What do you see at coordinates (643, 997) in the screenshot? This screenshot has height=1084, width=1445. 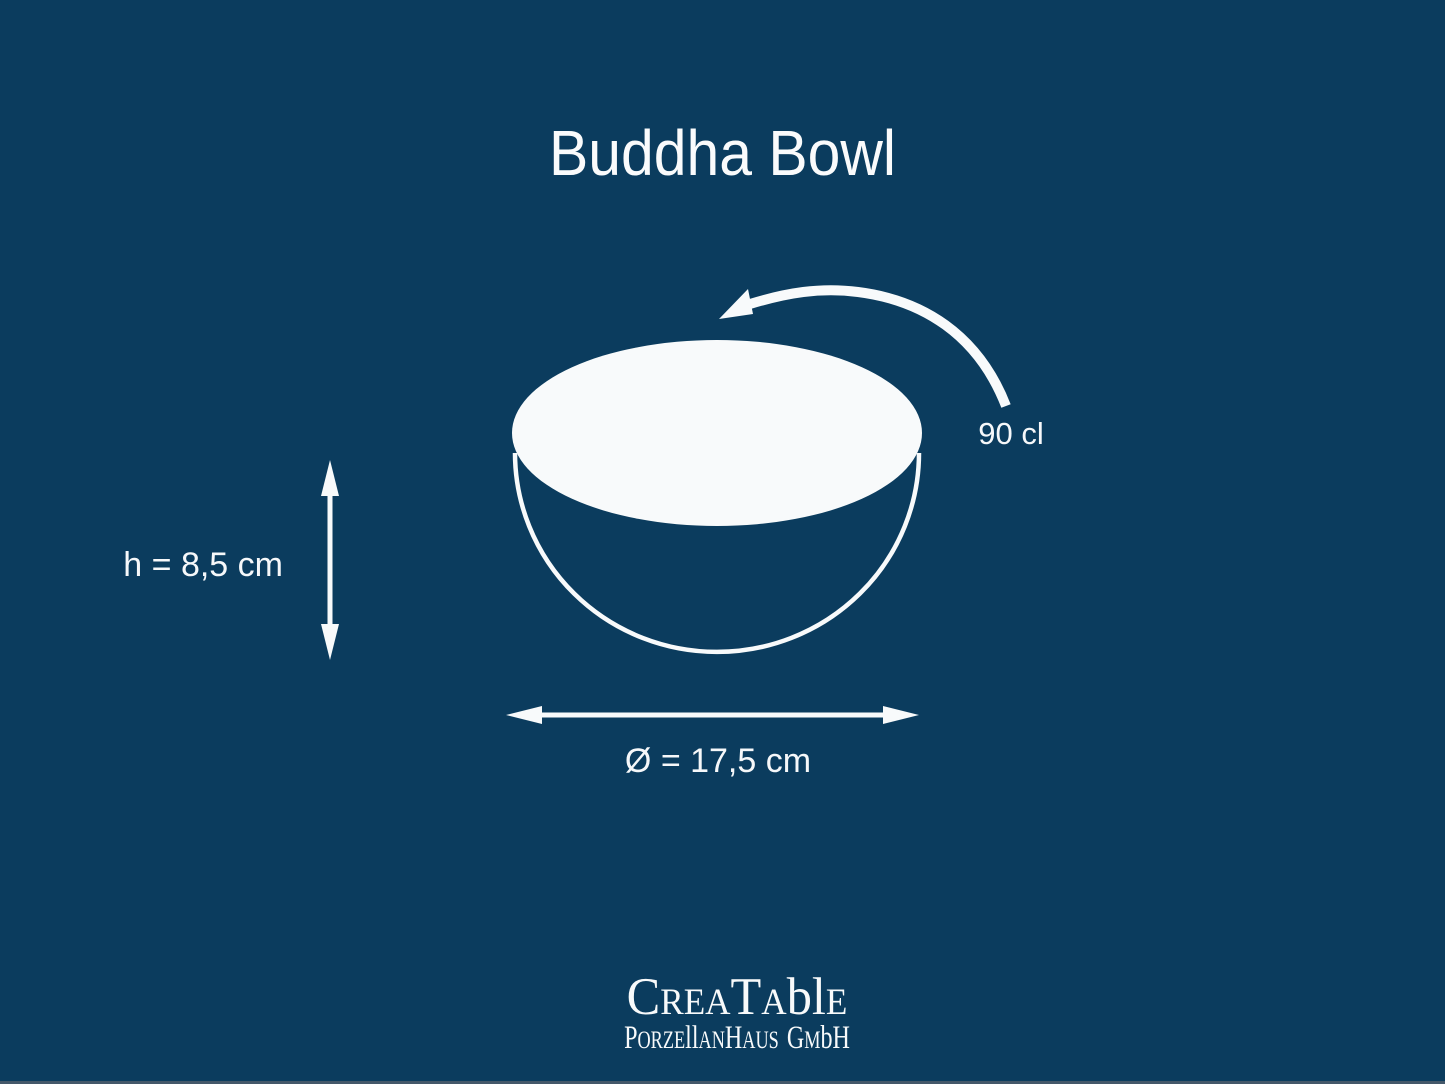 I see `brand-name-segment: C` at bounding box center [643, 997].